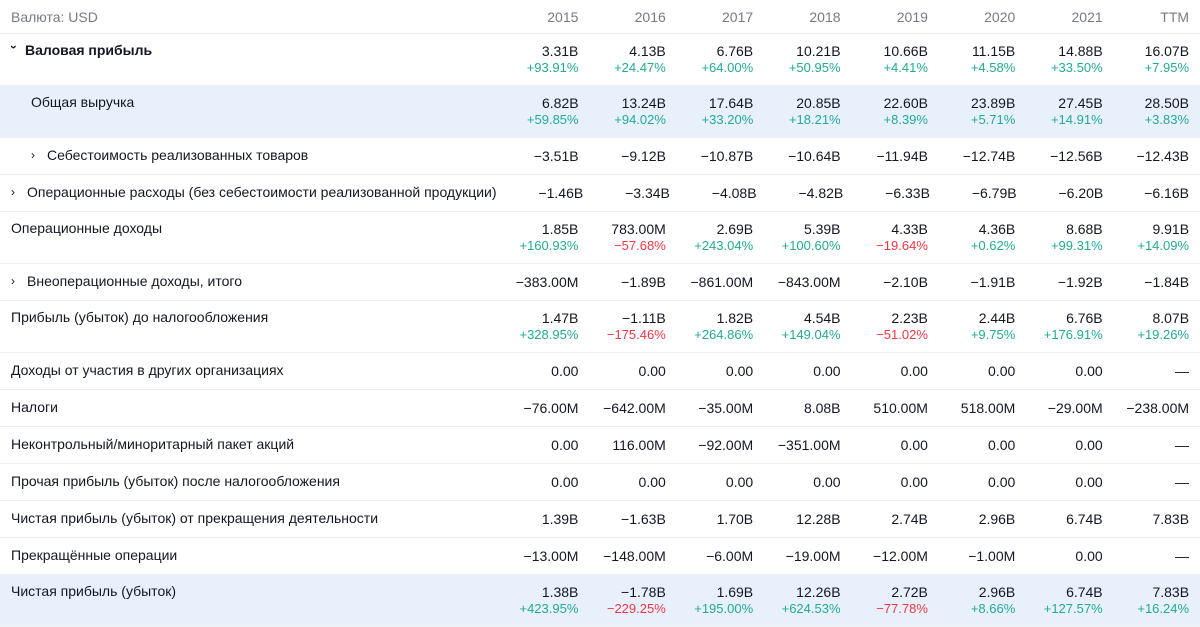 Image resolution: width=1200 pixels, height=627 pixels. I want to click on chevron-down-icon: ›, so click(14, 47).